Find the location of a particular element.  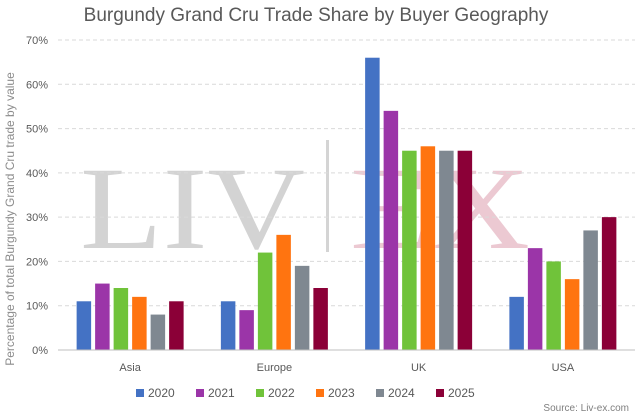

bar-europe-2024 is located at coordinates (302, 307).